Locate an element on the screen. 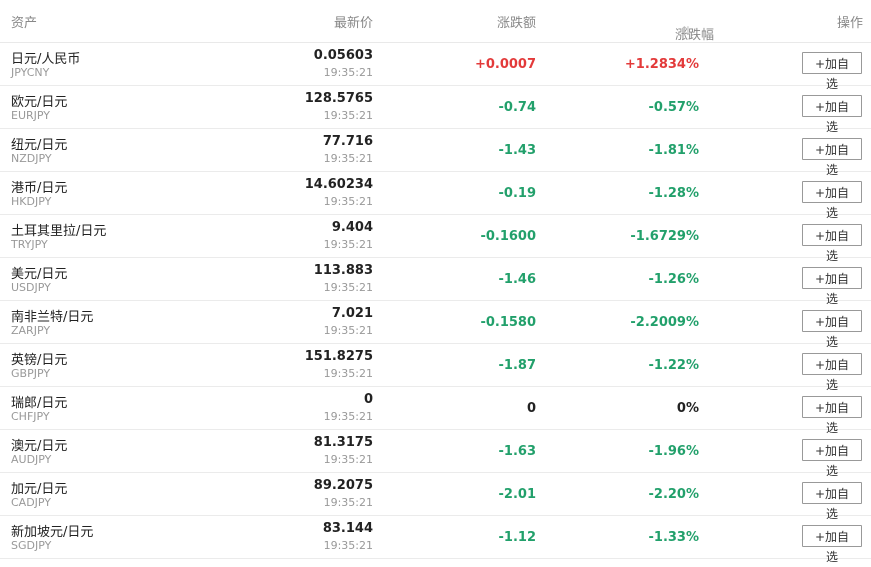 This screenshot has height=567, width=871. change-amount: -0.1600 is located at coordinates (508, 236).